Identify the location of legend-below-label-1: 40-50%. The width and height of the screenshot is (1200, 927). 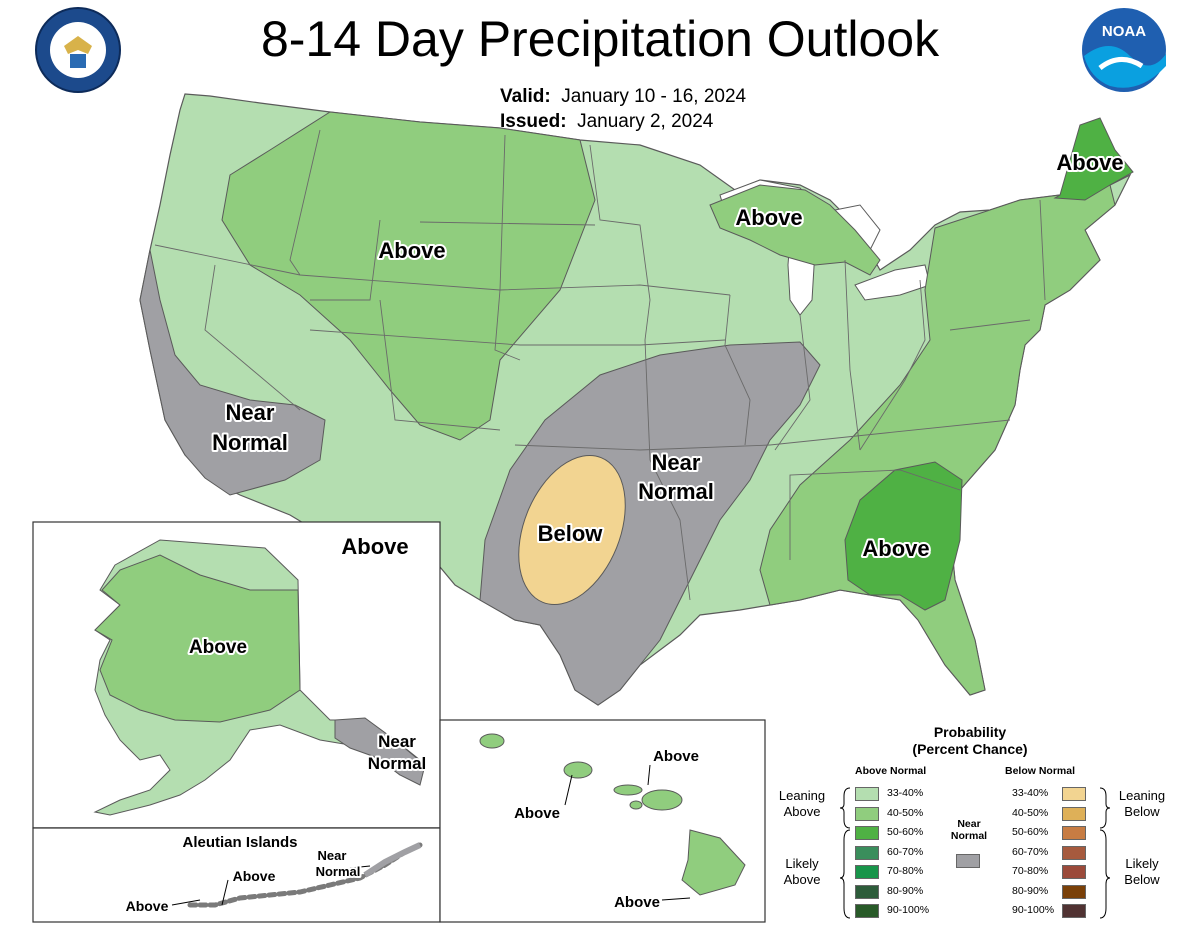
(1030, 812).